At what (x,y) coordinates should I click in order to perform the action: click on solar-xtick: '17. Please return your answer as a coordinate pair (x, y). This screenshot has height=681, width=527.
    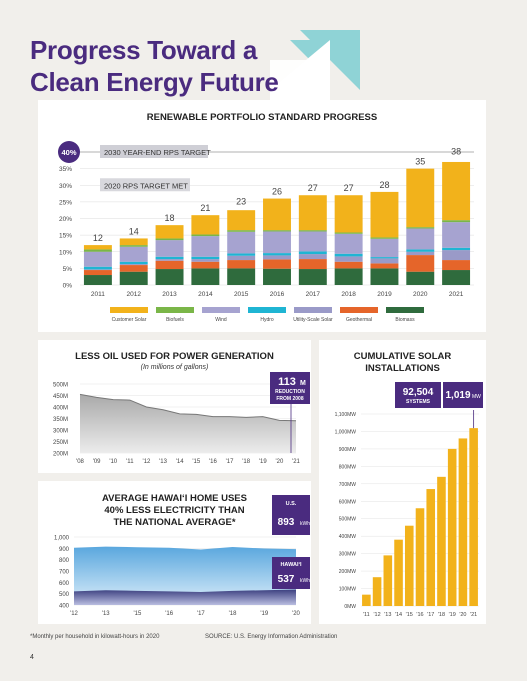
    Looking at the image, I should click on (430, 615).